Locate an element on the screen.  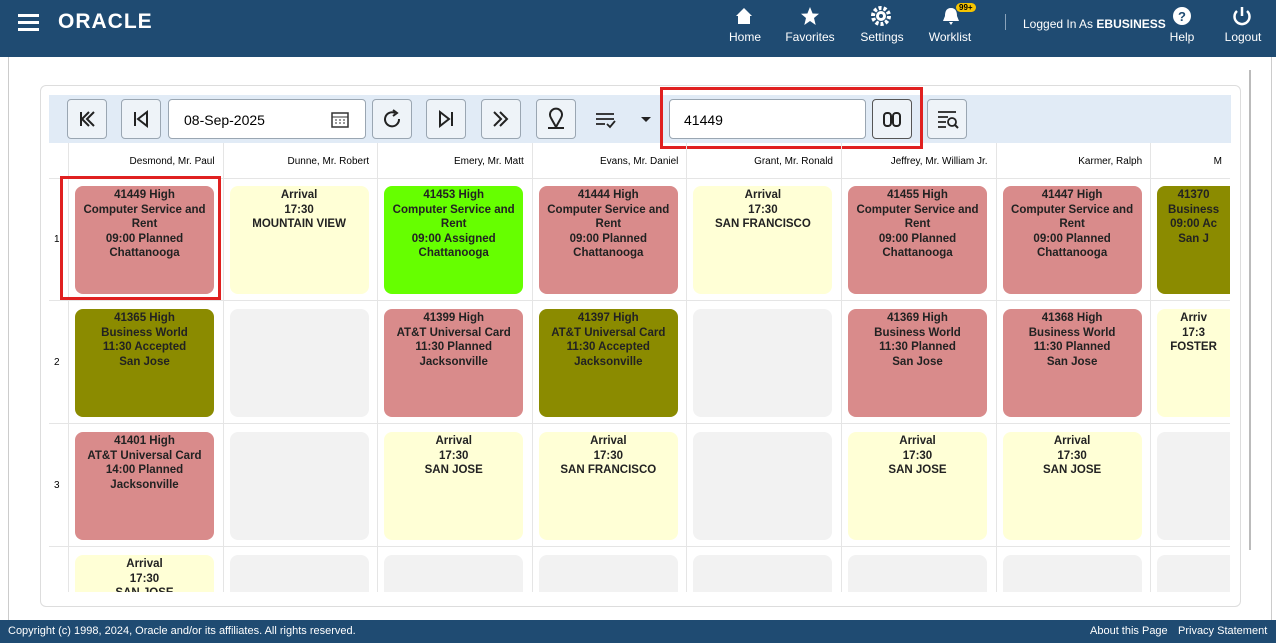
card-text: 11:30 Accepted is located at coordinates (144, 347).